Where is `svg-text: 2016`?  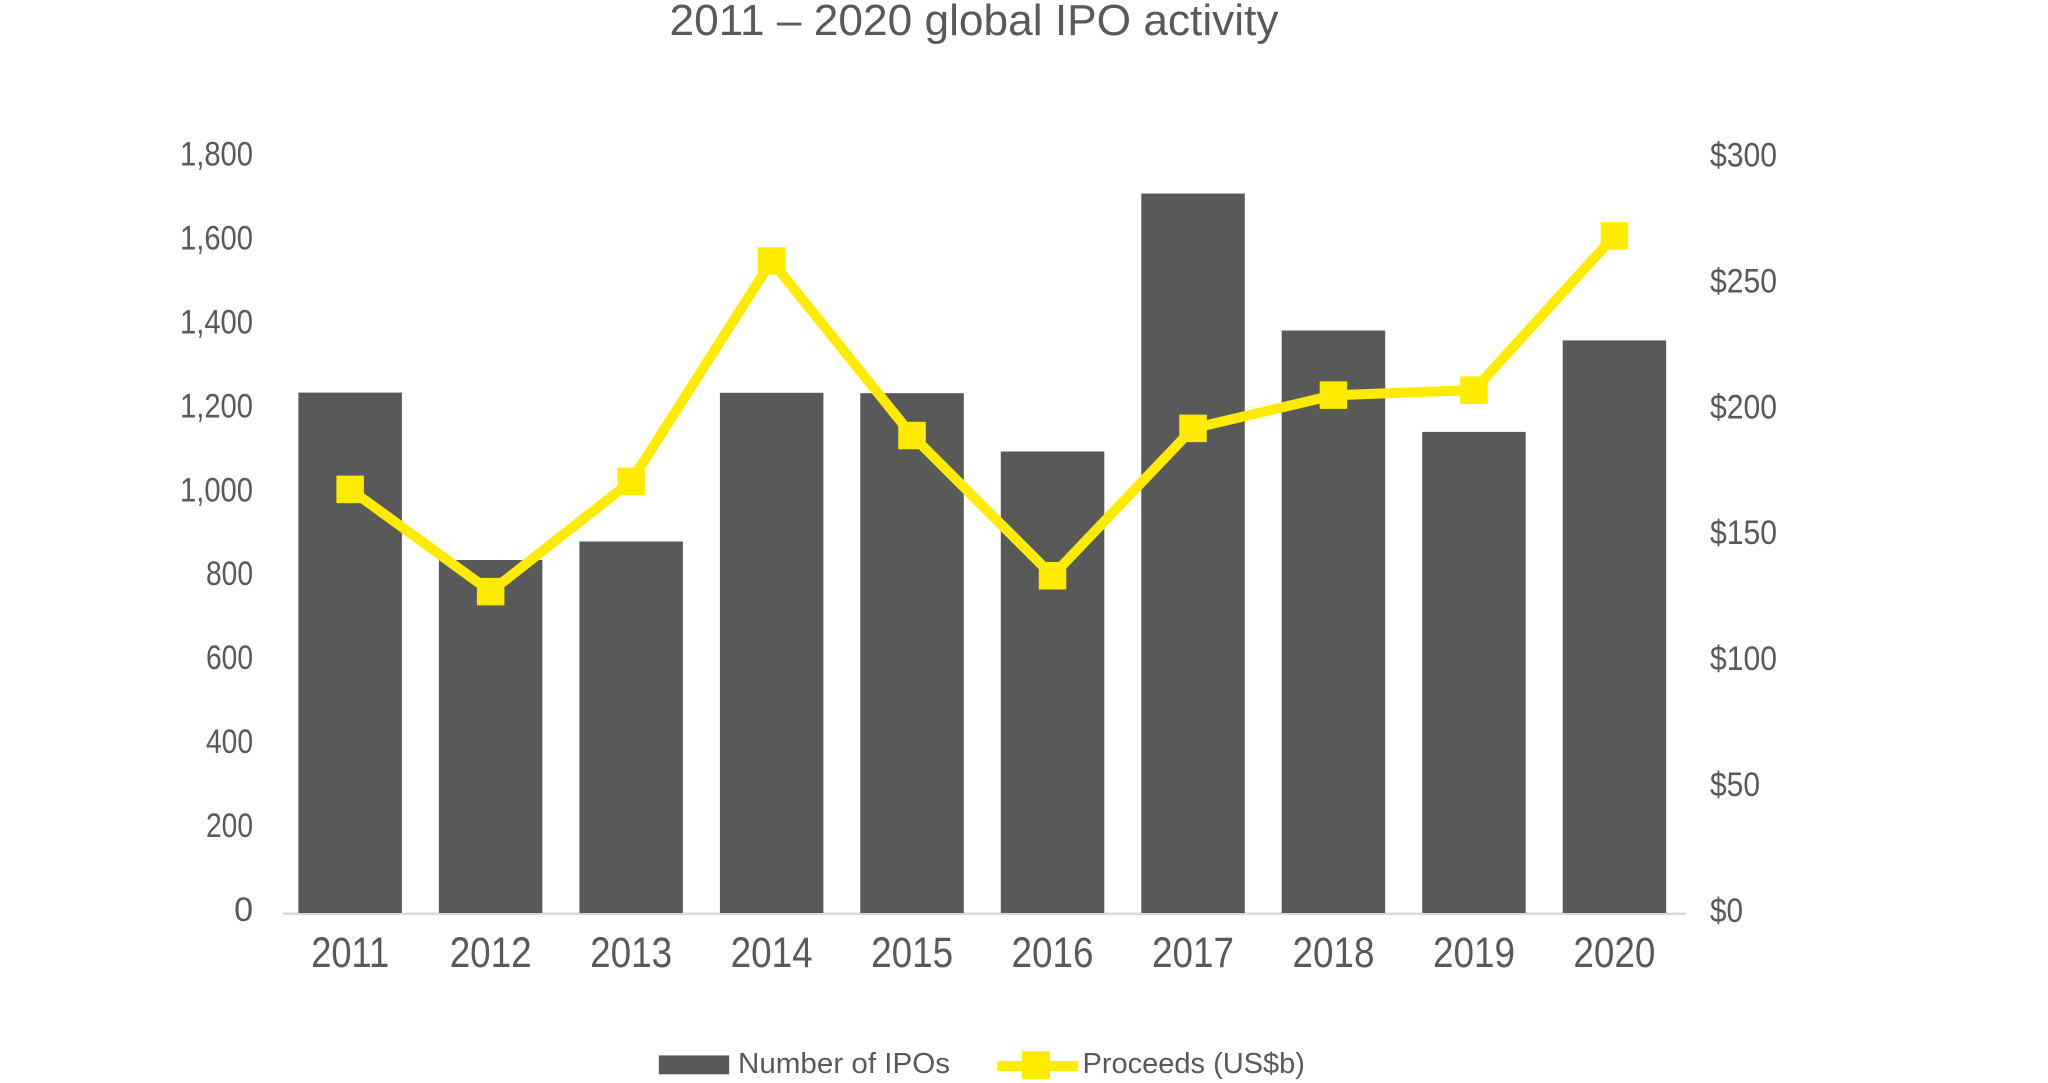 svg-text: 2016 is located at coordinates (1053, 953).